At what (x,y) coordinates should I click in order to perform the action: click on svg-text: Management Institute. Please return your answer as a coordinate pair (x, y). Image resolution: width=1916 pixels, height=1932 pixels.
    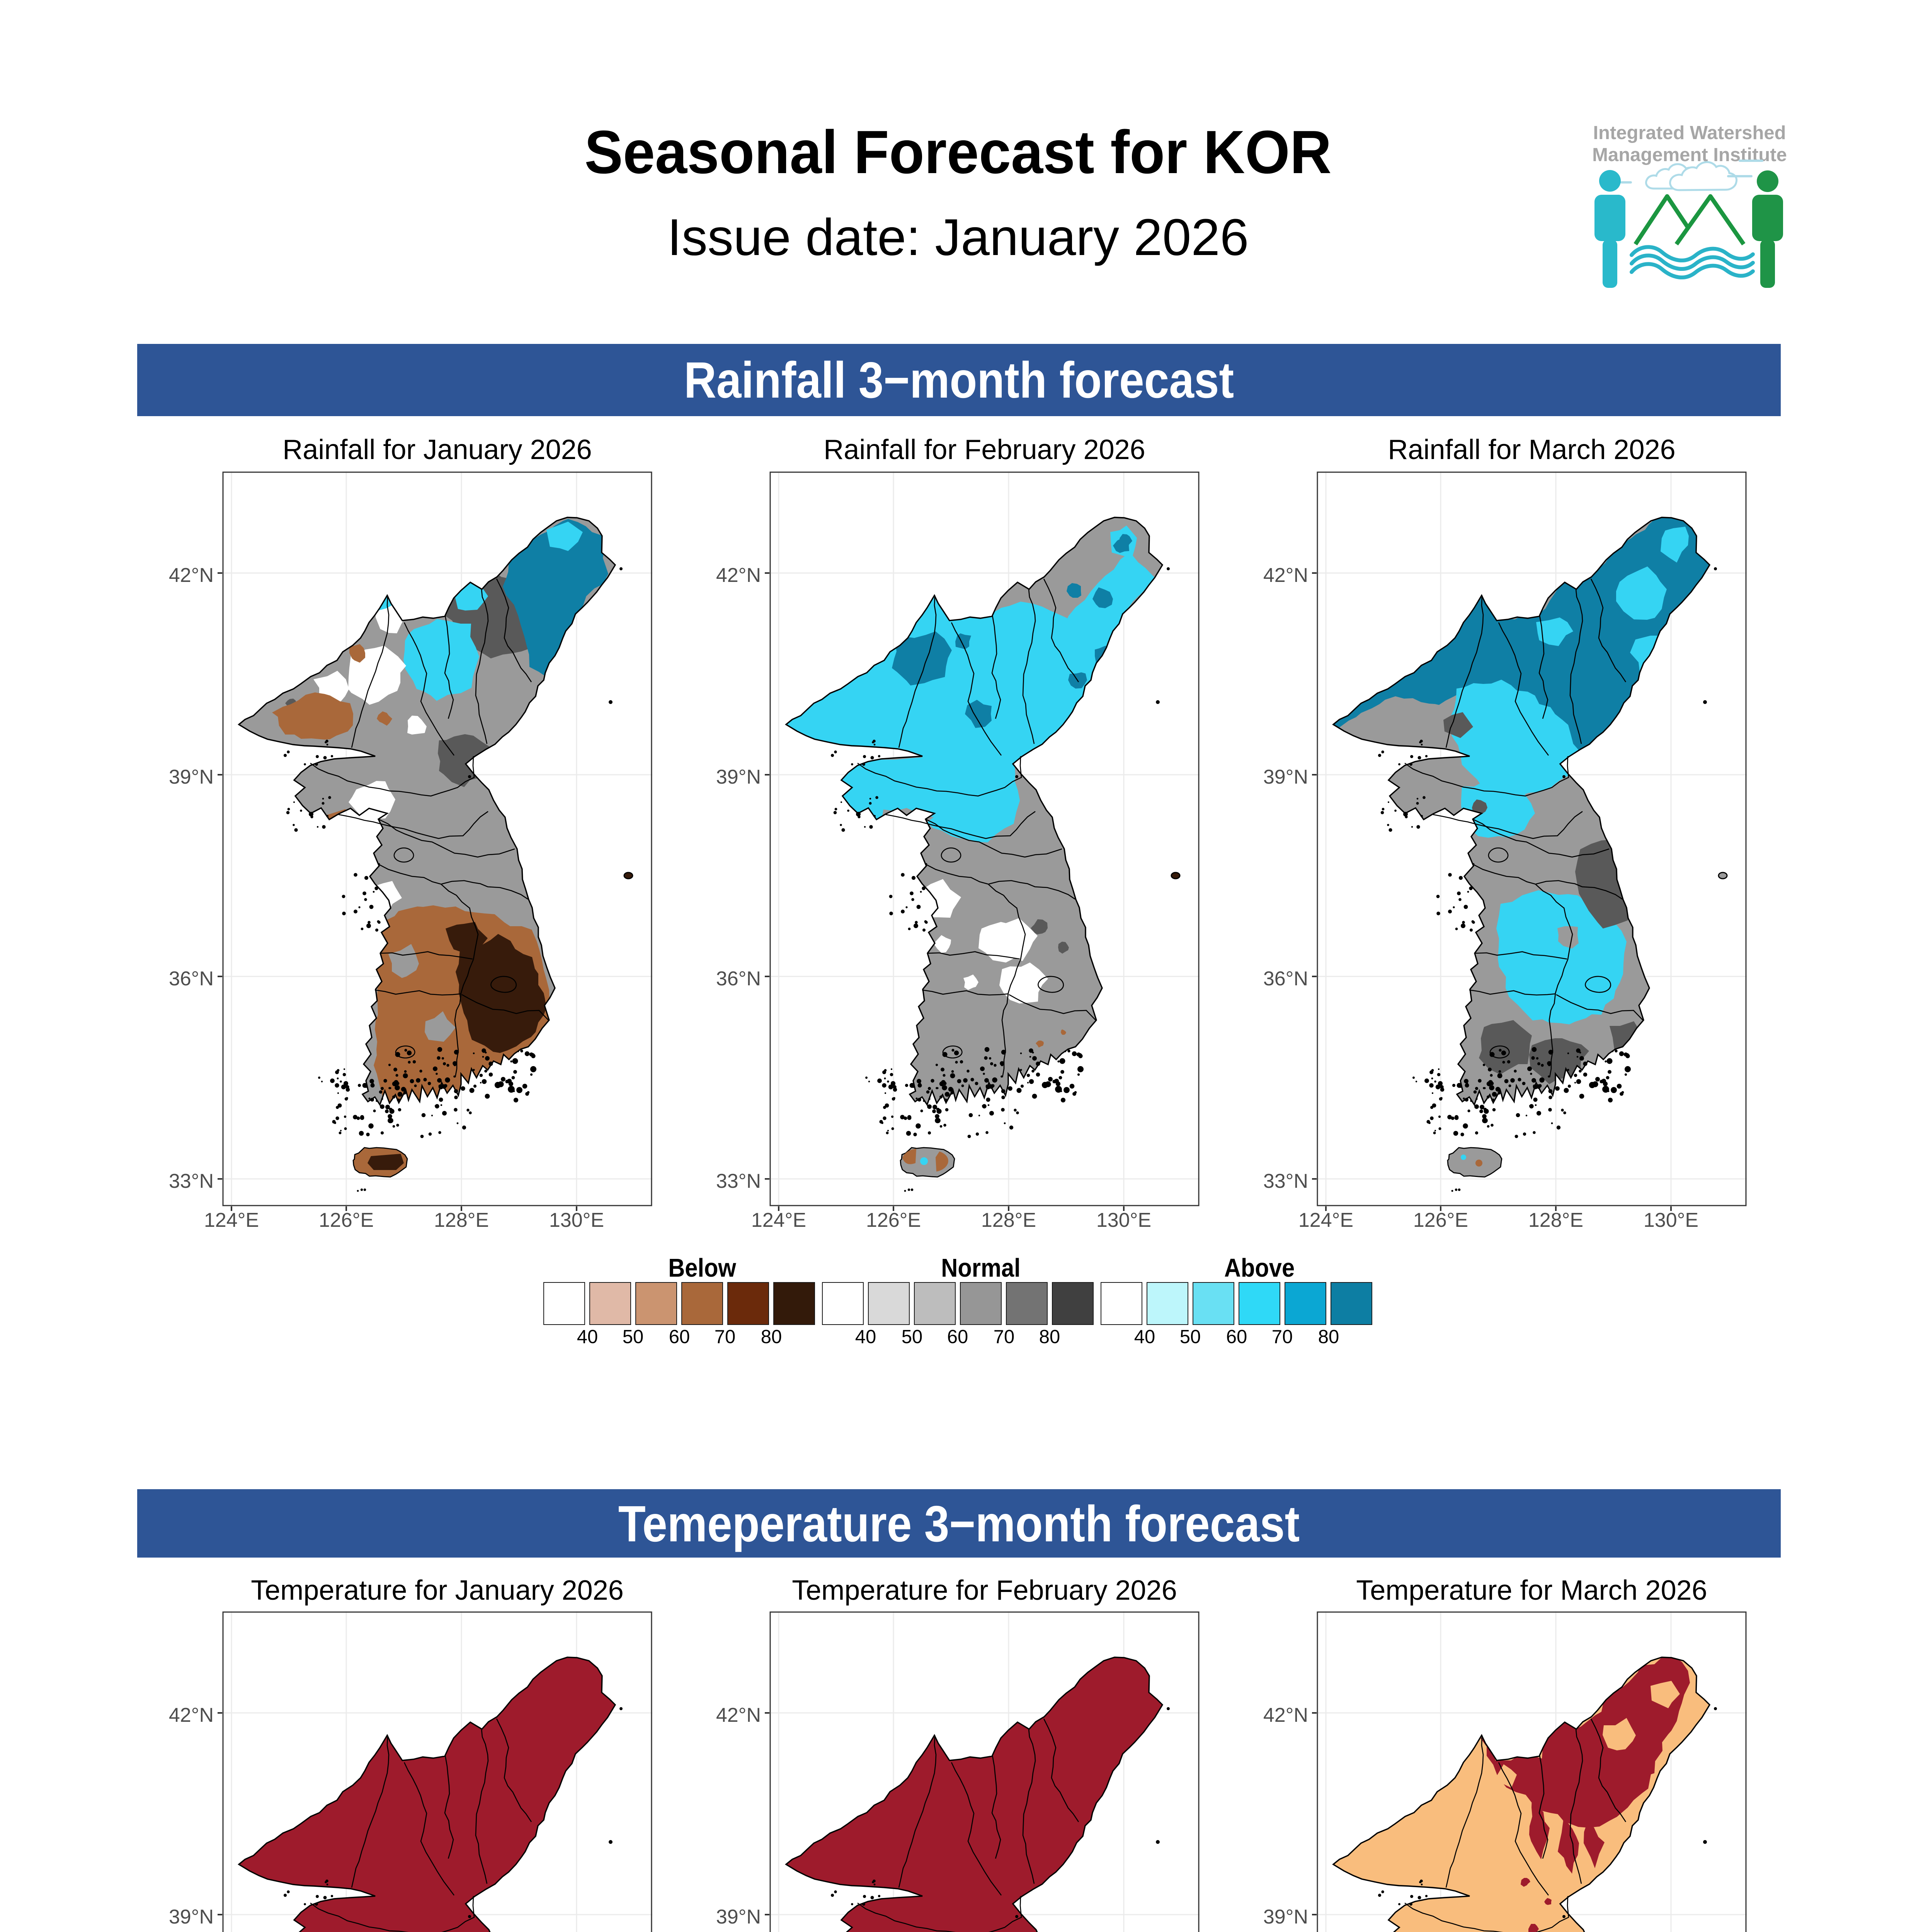
    Looking at the image, I should click on (1690, 155).